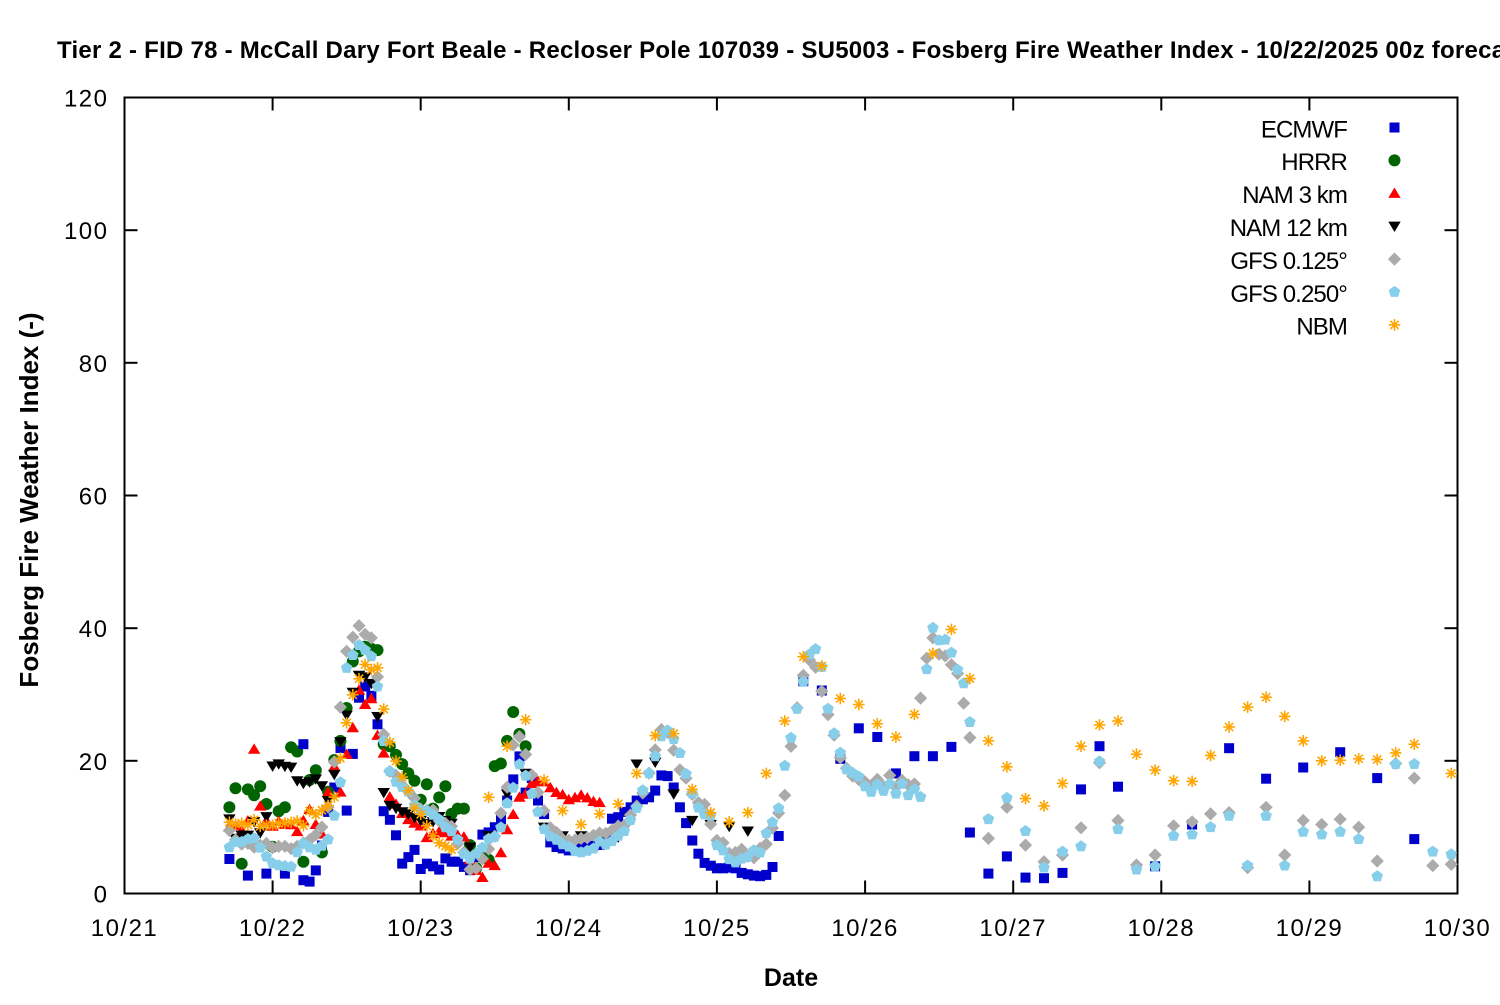  I want to click on svg-text: 0, so click(101, 895).